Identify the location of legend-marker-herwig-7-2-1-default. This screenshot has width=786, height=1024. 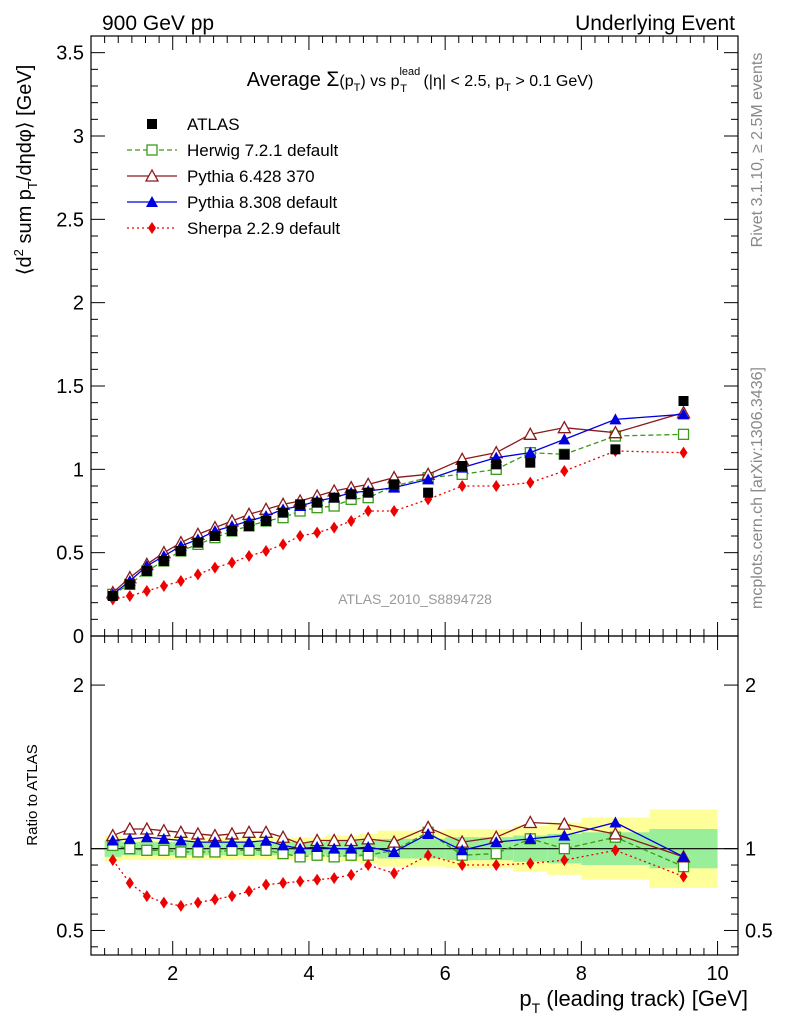
(152, 150).